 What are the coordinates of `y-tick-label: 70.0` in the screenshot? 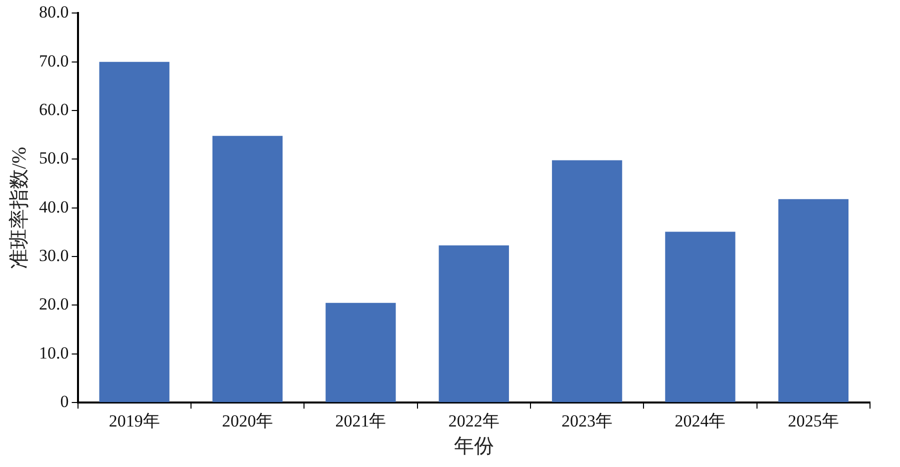 It's located at (54, 60).